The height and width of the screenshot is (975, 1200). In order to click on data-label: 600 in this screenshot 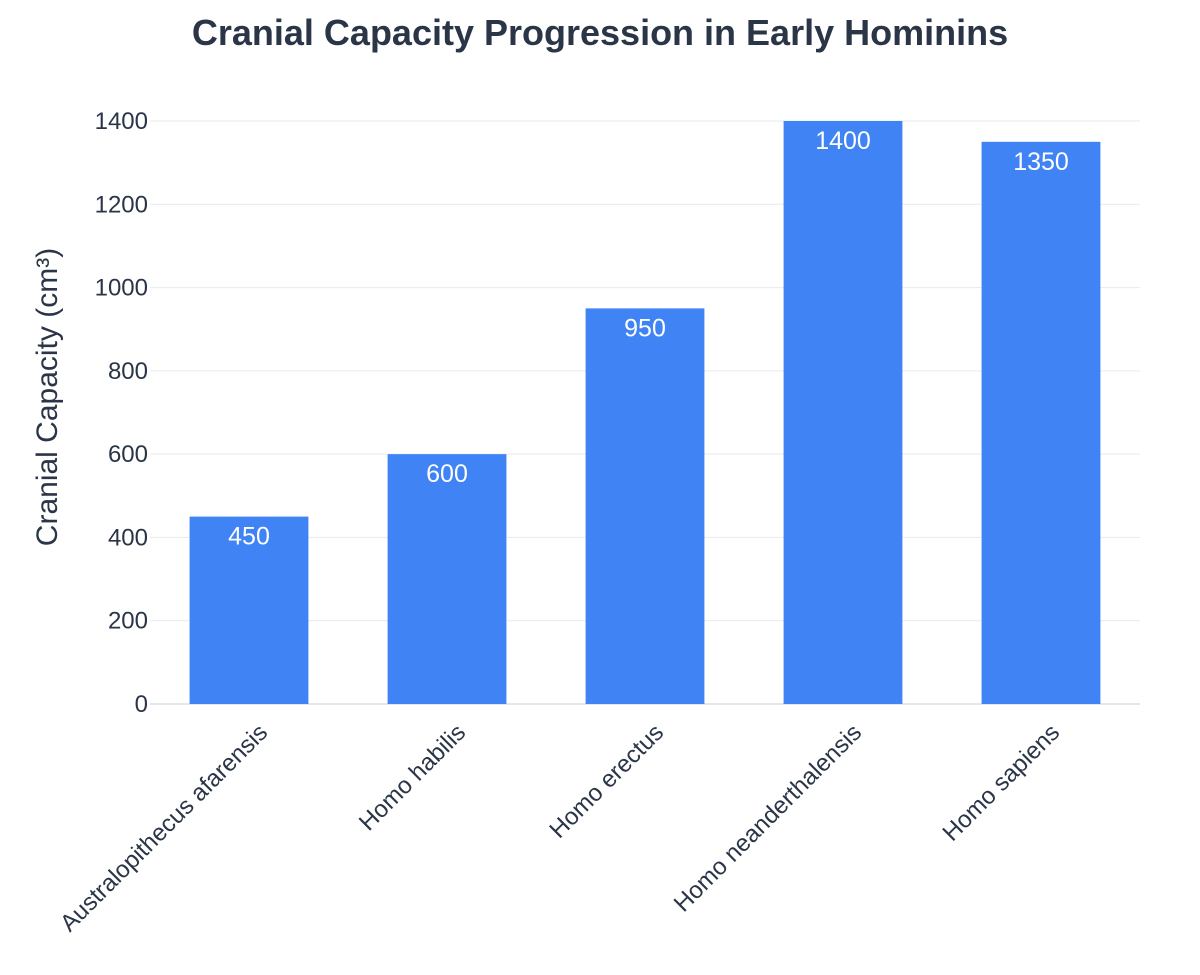, I will do `click(447, 474)`.